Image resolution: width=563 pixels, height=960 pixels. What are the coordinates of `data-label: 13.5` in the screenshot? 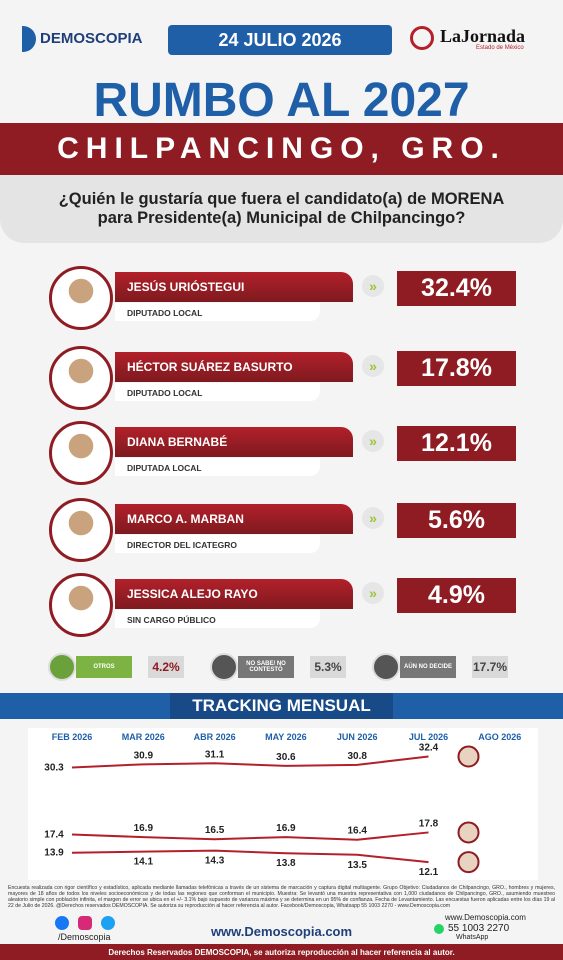 It's located at (357, 865).